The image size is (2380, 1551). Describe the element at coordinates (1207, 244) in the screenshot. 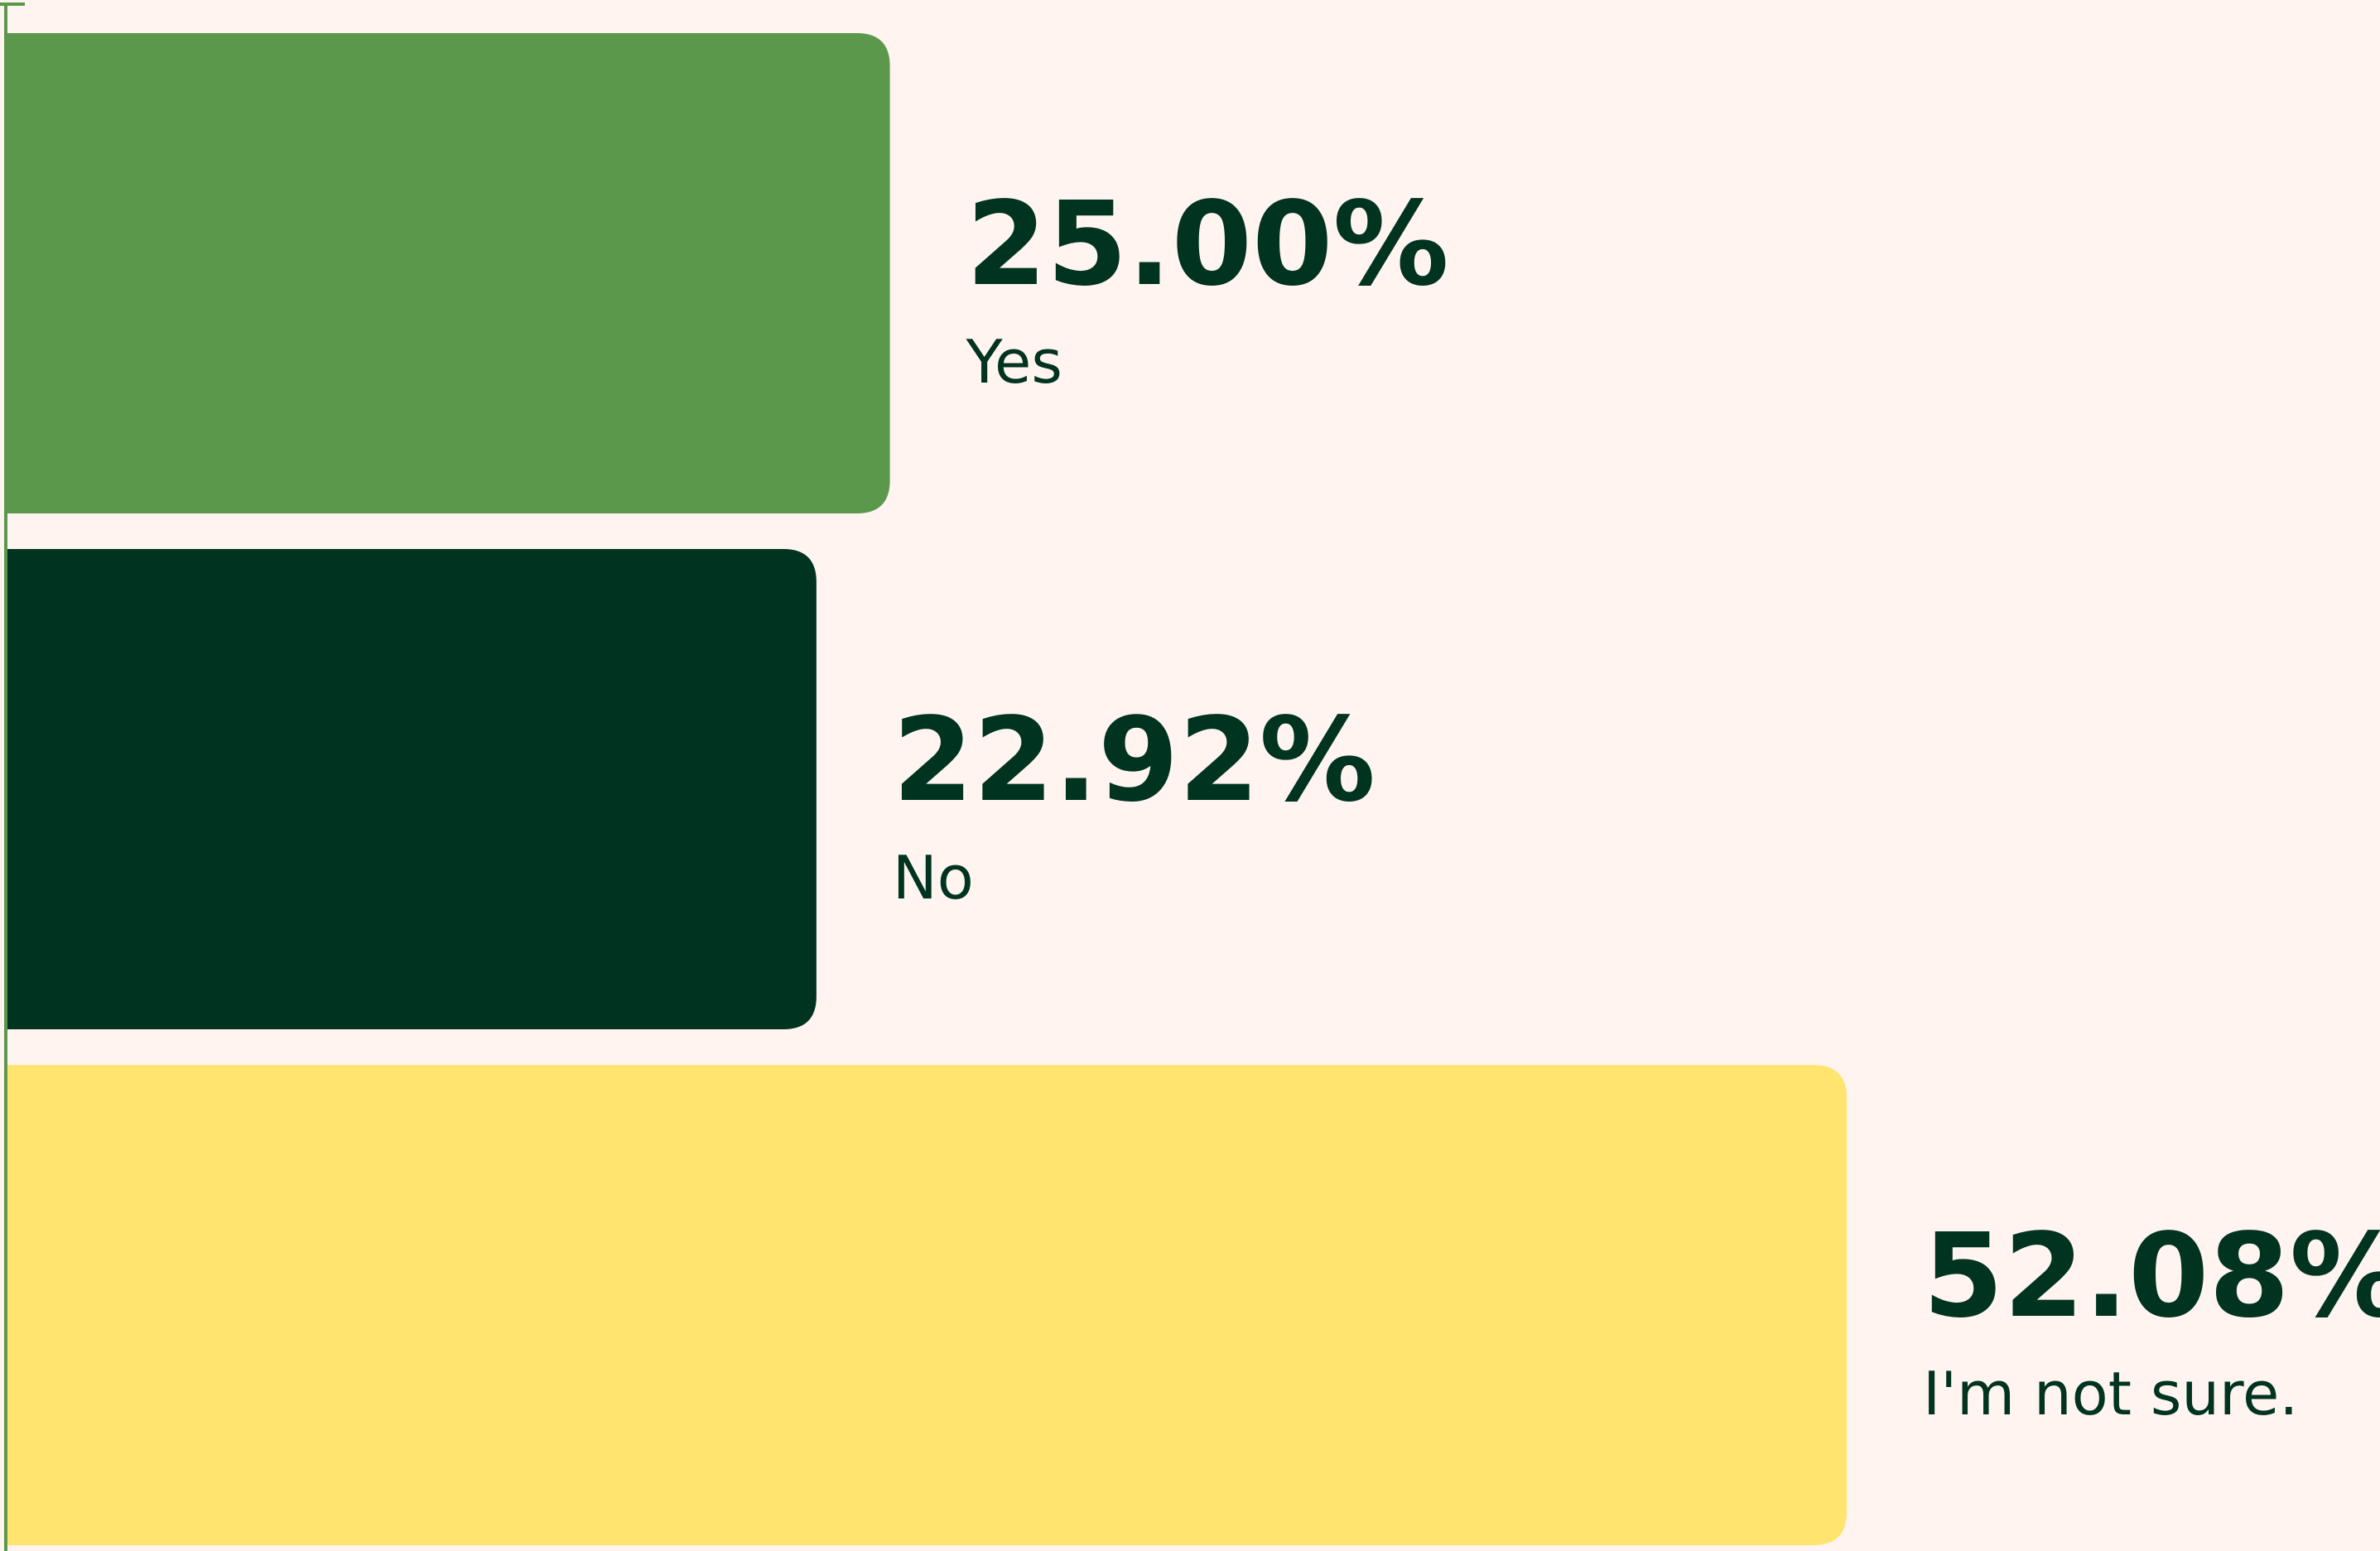

I see `value-label: 25.00%` at that location.